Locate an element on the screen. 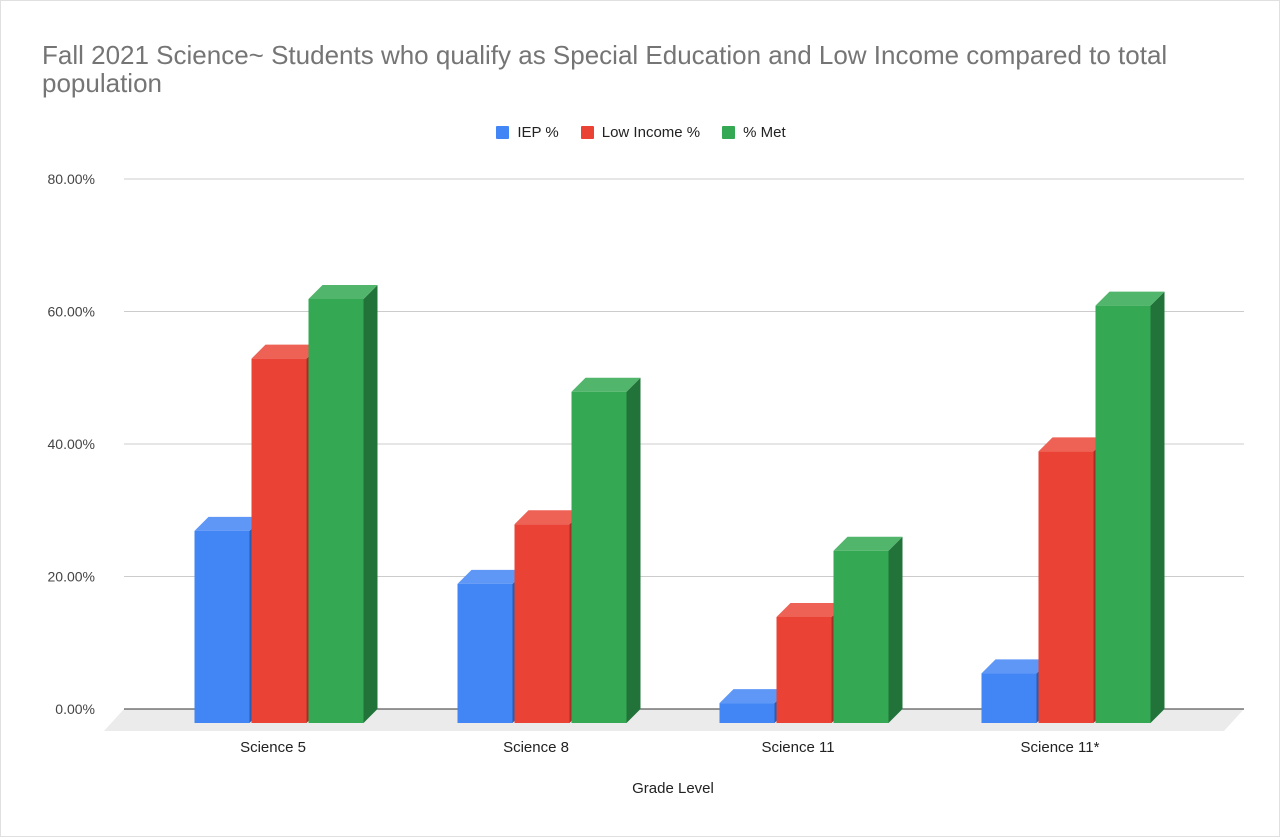 The width and height of the screenshot is (1280, 838). x-tick-label: Science 11 is located at coordinates (797, 747).